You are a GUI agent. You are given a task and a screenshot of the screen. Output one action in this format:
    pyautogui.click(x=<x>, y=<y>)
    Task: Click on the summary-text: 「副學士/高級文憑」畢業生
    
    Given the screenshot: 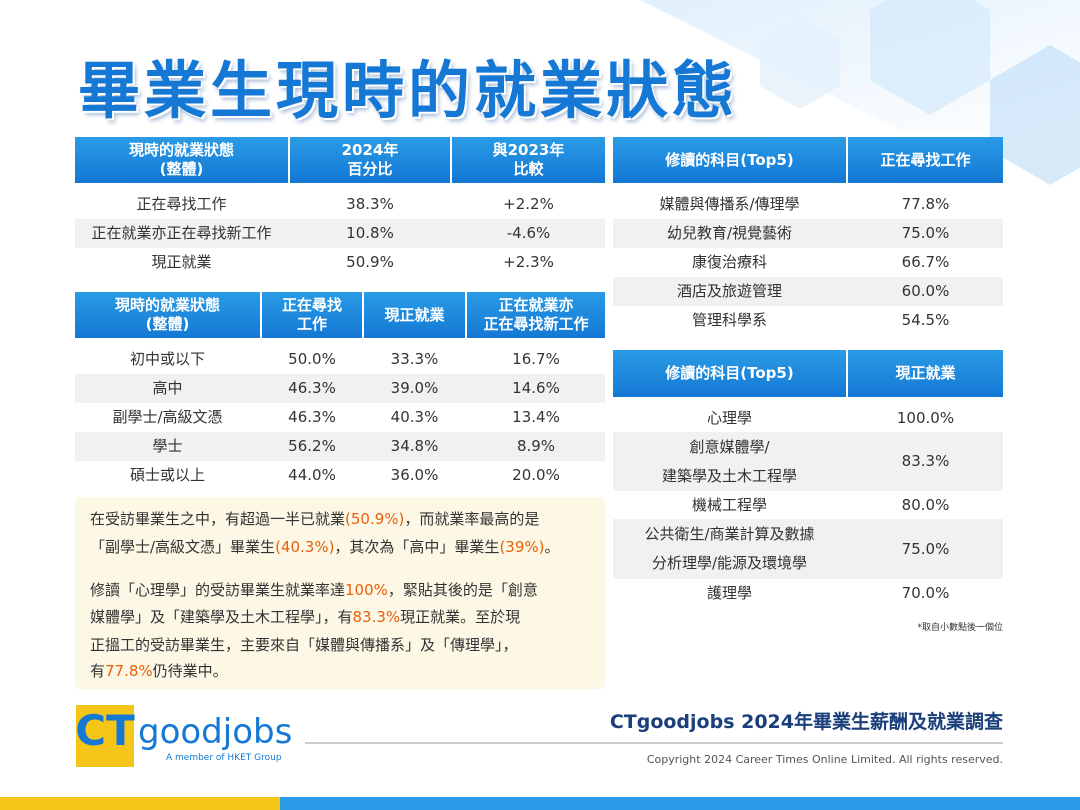 What is the action you would take?
    pyautogui.click(x=183, y=547)
    